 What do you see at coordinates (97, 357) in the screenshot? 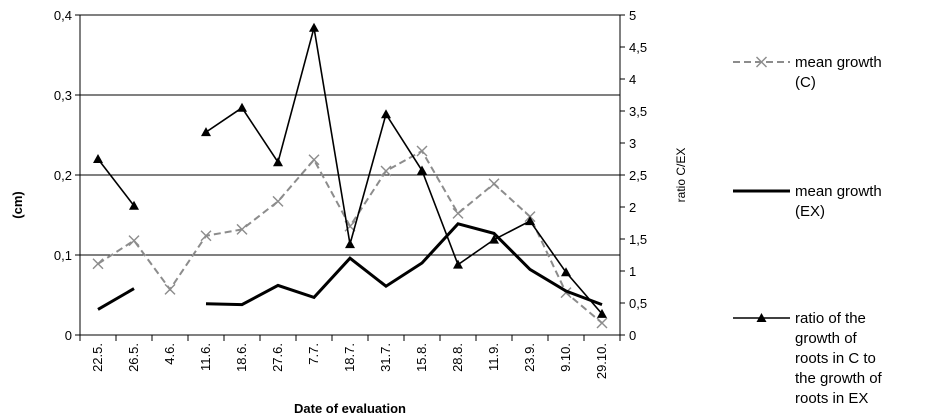
I see `x-tick-label: 22.5.` at bounding box center [97, 357].